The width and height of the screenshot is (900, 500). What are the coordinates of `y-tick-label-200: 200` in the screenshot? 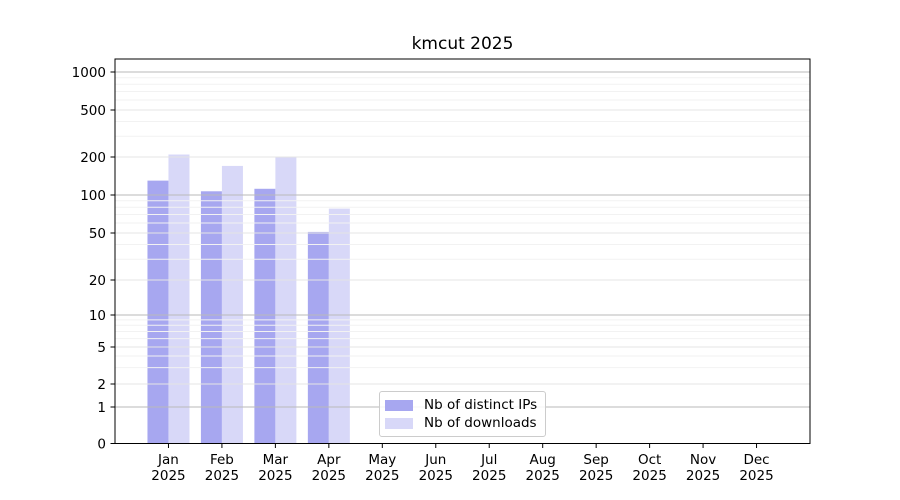 It's located at (93, 158).